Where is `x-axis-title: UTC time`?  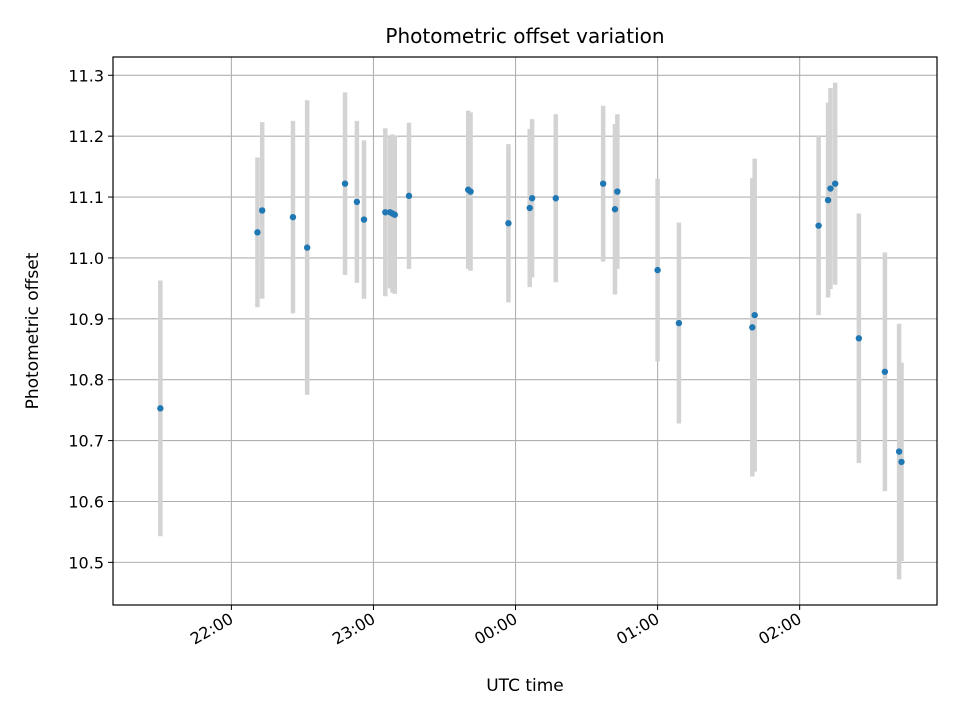
x-axis-title: UTC time is located at coordinates (525, 686).